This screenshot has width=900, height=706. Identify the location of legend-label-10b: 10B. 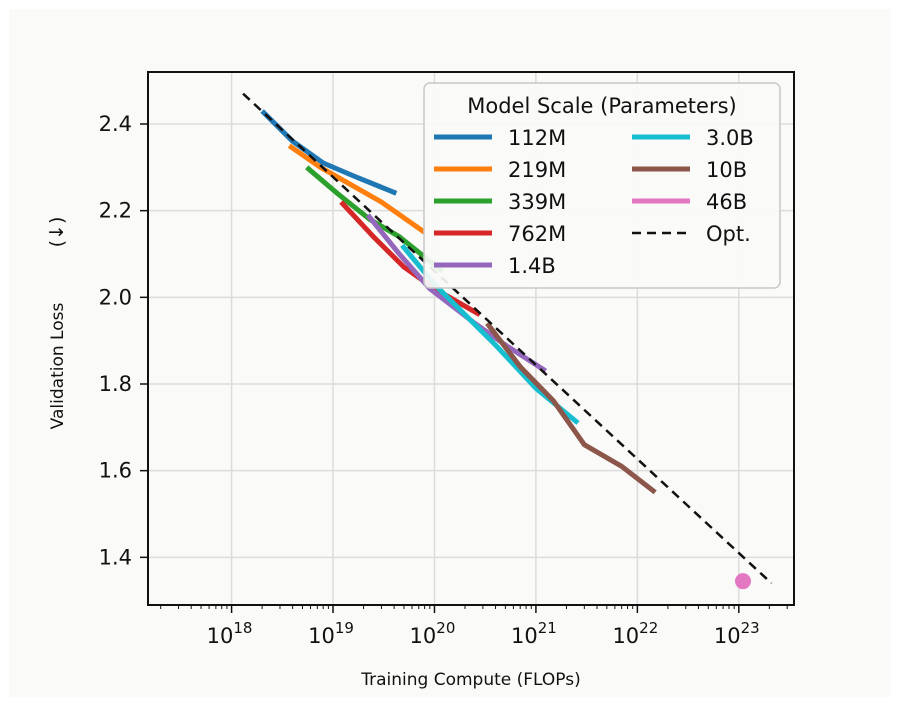
(726, 170).